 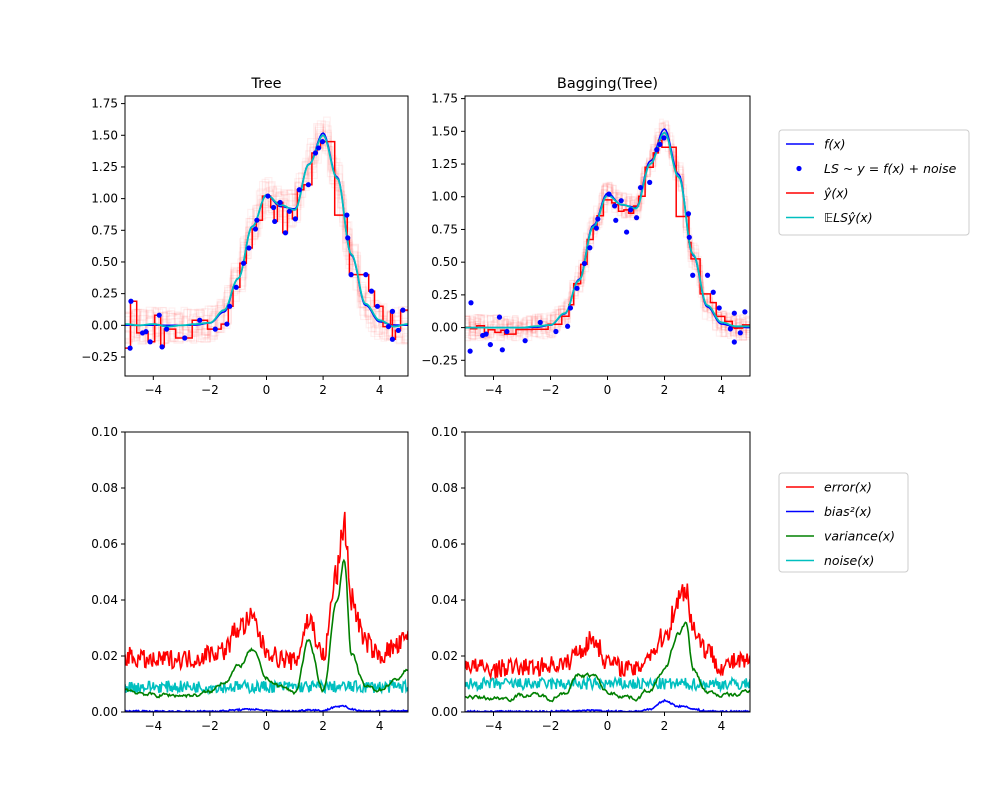 I want to click on legend-label: variance(x), so click(x=859, y=536).